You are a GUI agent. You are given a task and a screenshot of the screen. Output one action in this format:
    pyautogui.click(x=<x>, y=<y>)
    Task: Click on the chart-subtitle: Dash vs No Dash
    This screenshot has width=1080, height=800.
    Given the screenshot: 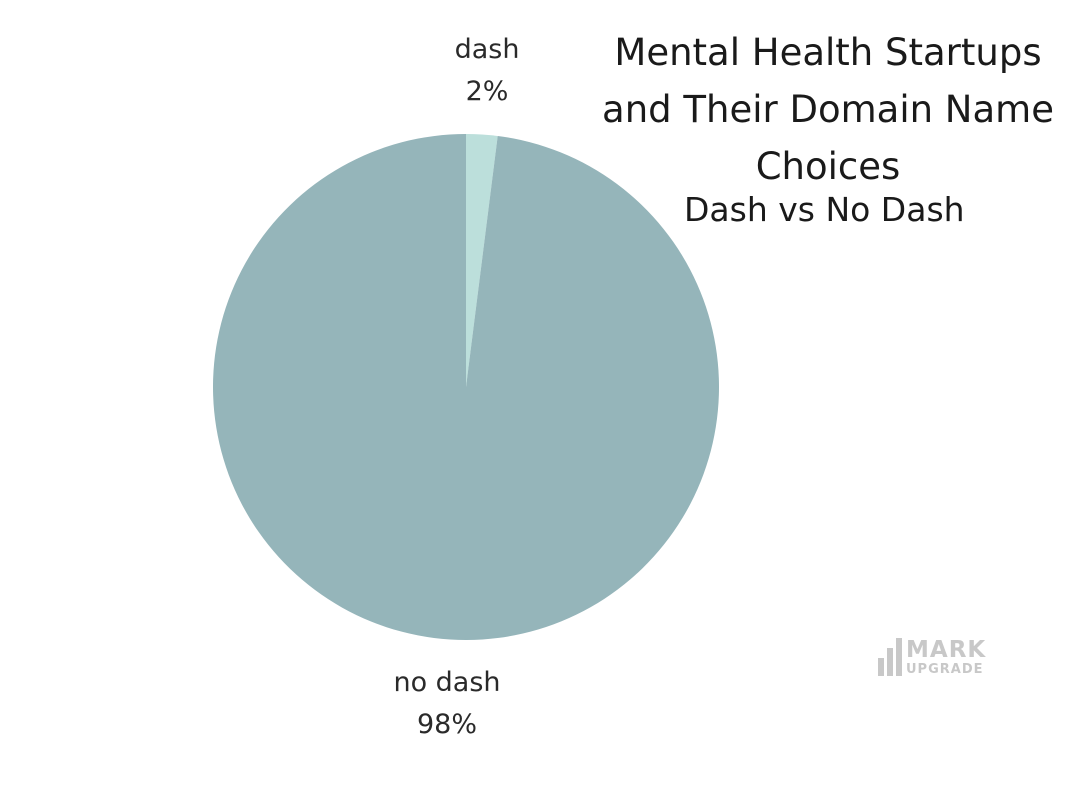 What is the action you would take?
    pyautogui.click(x=824, y=209)
    